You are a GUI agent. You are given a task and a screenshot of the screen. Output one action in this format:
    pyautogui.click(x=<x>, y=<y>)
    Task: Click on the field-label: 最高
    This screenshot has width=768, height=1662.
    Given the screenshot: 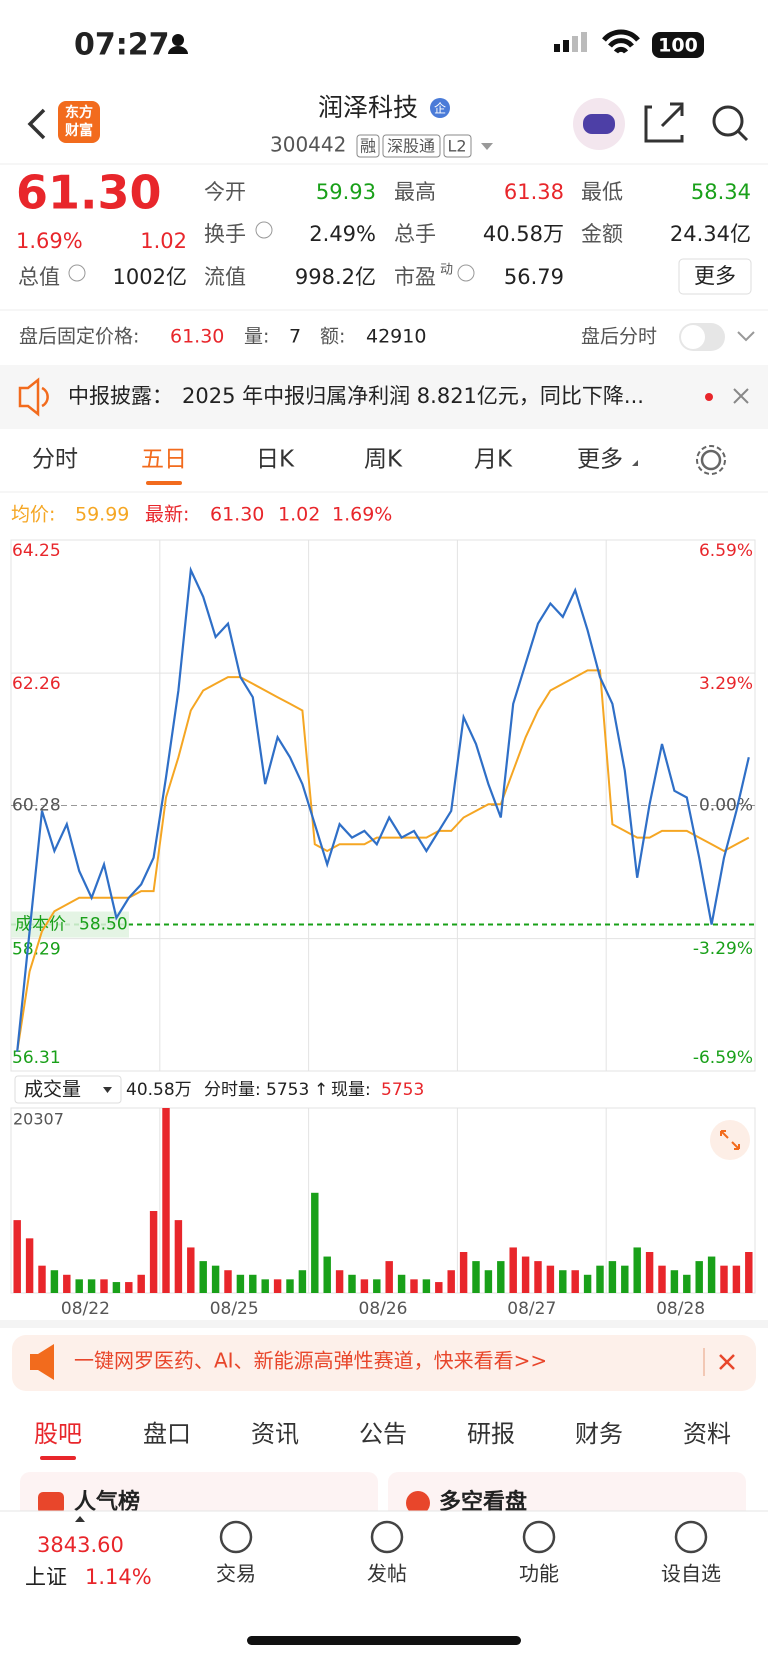 What is the action you would take?
    pyautogui.click(x=415, y=192)
    